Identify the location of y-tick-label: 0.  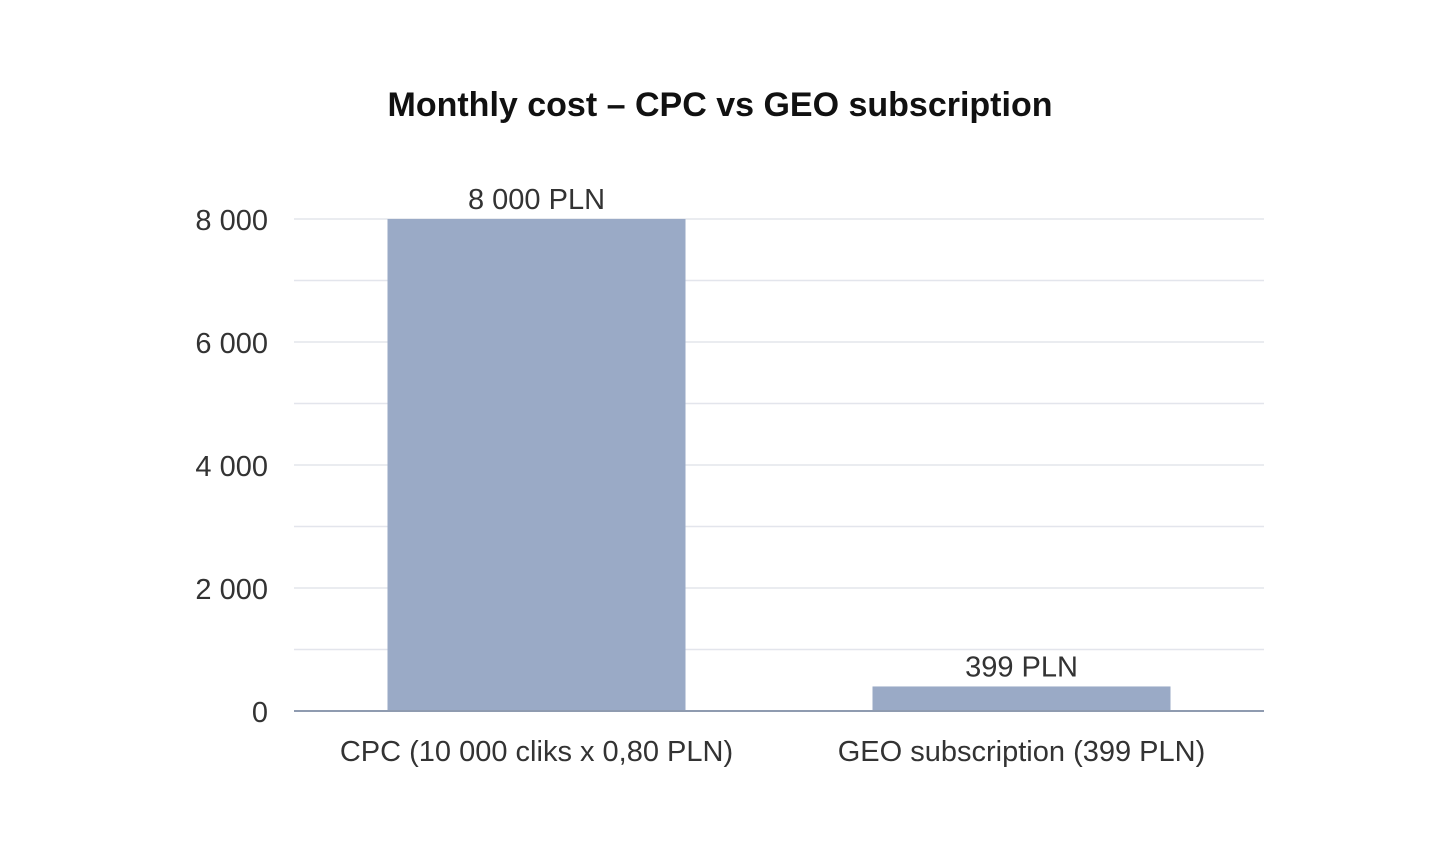
(260, 713).